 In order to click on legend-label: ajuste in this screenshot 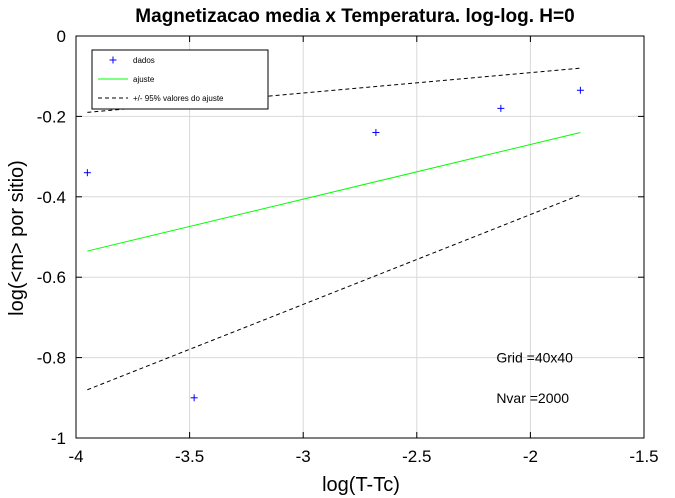, I will do `click(144, 79)`.